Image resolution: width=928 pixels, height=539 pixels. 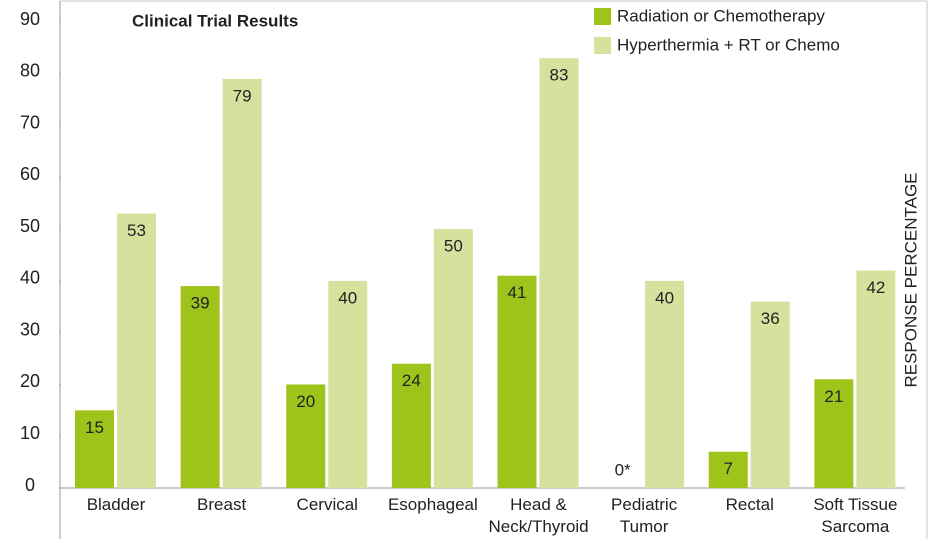 I want to click on y-tick-label: 0, so click(x=30, y=485).